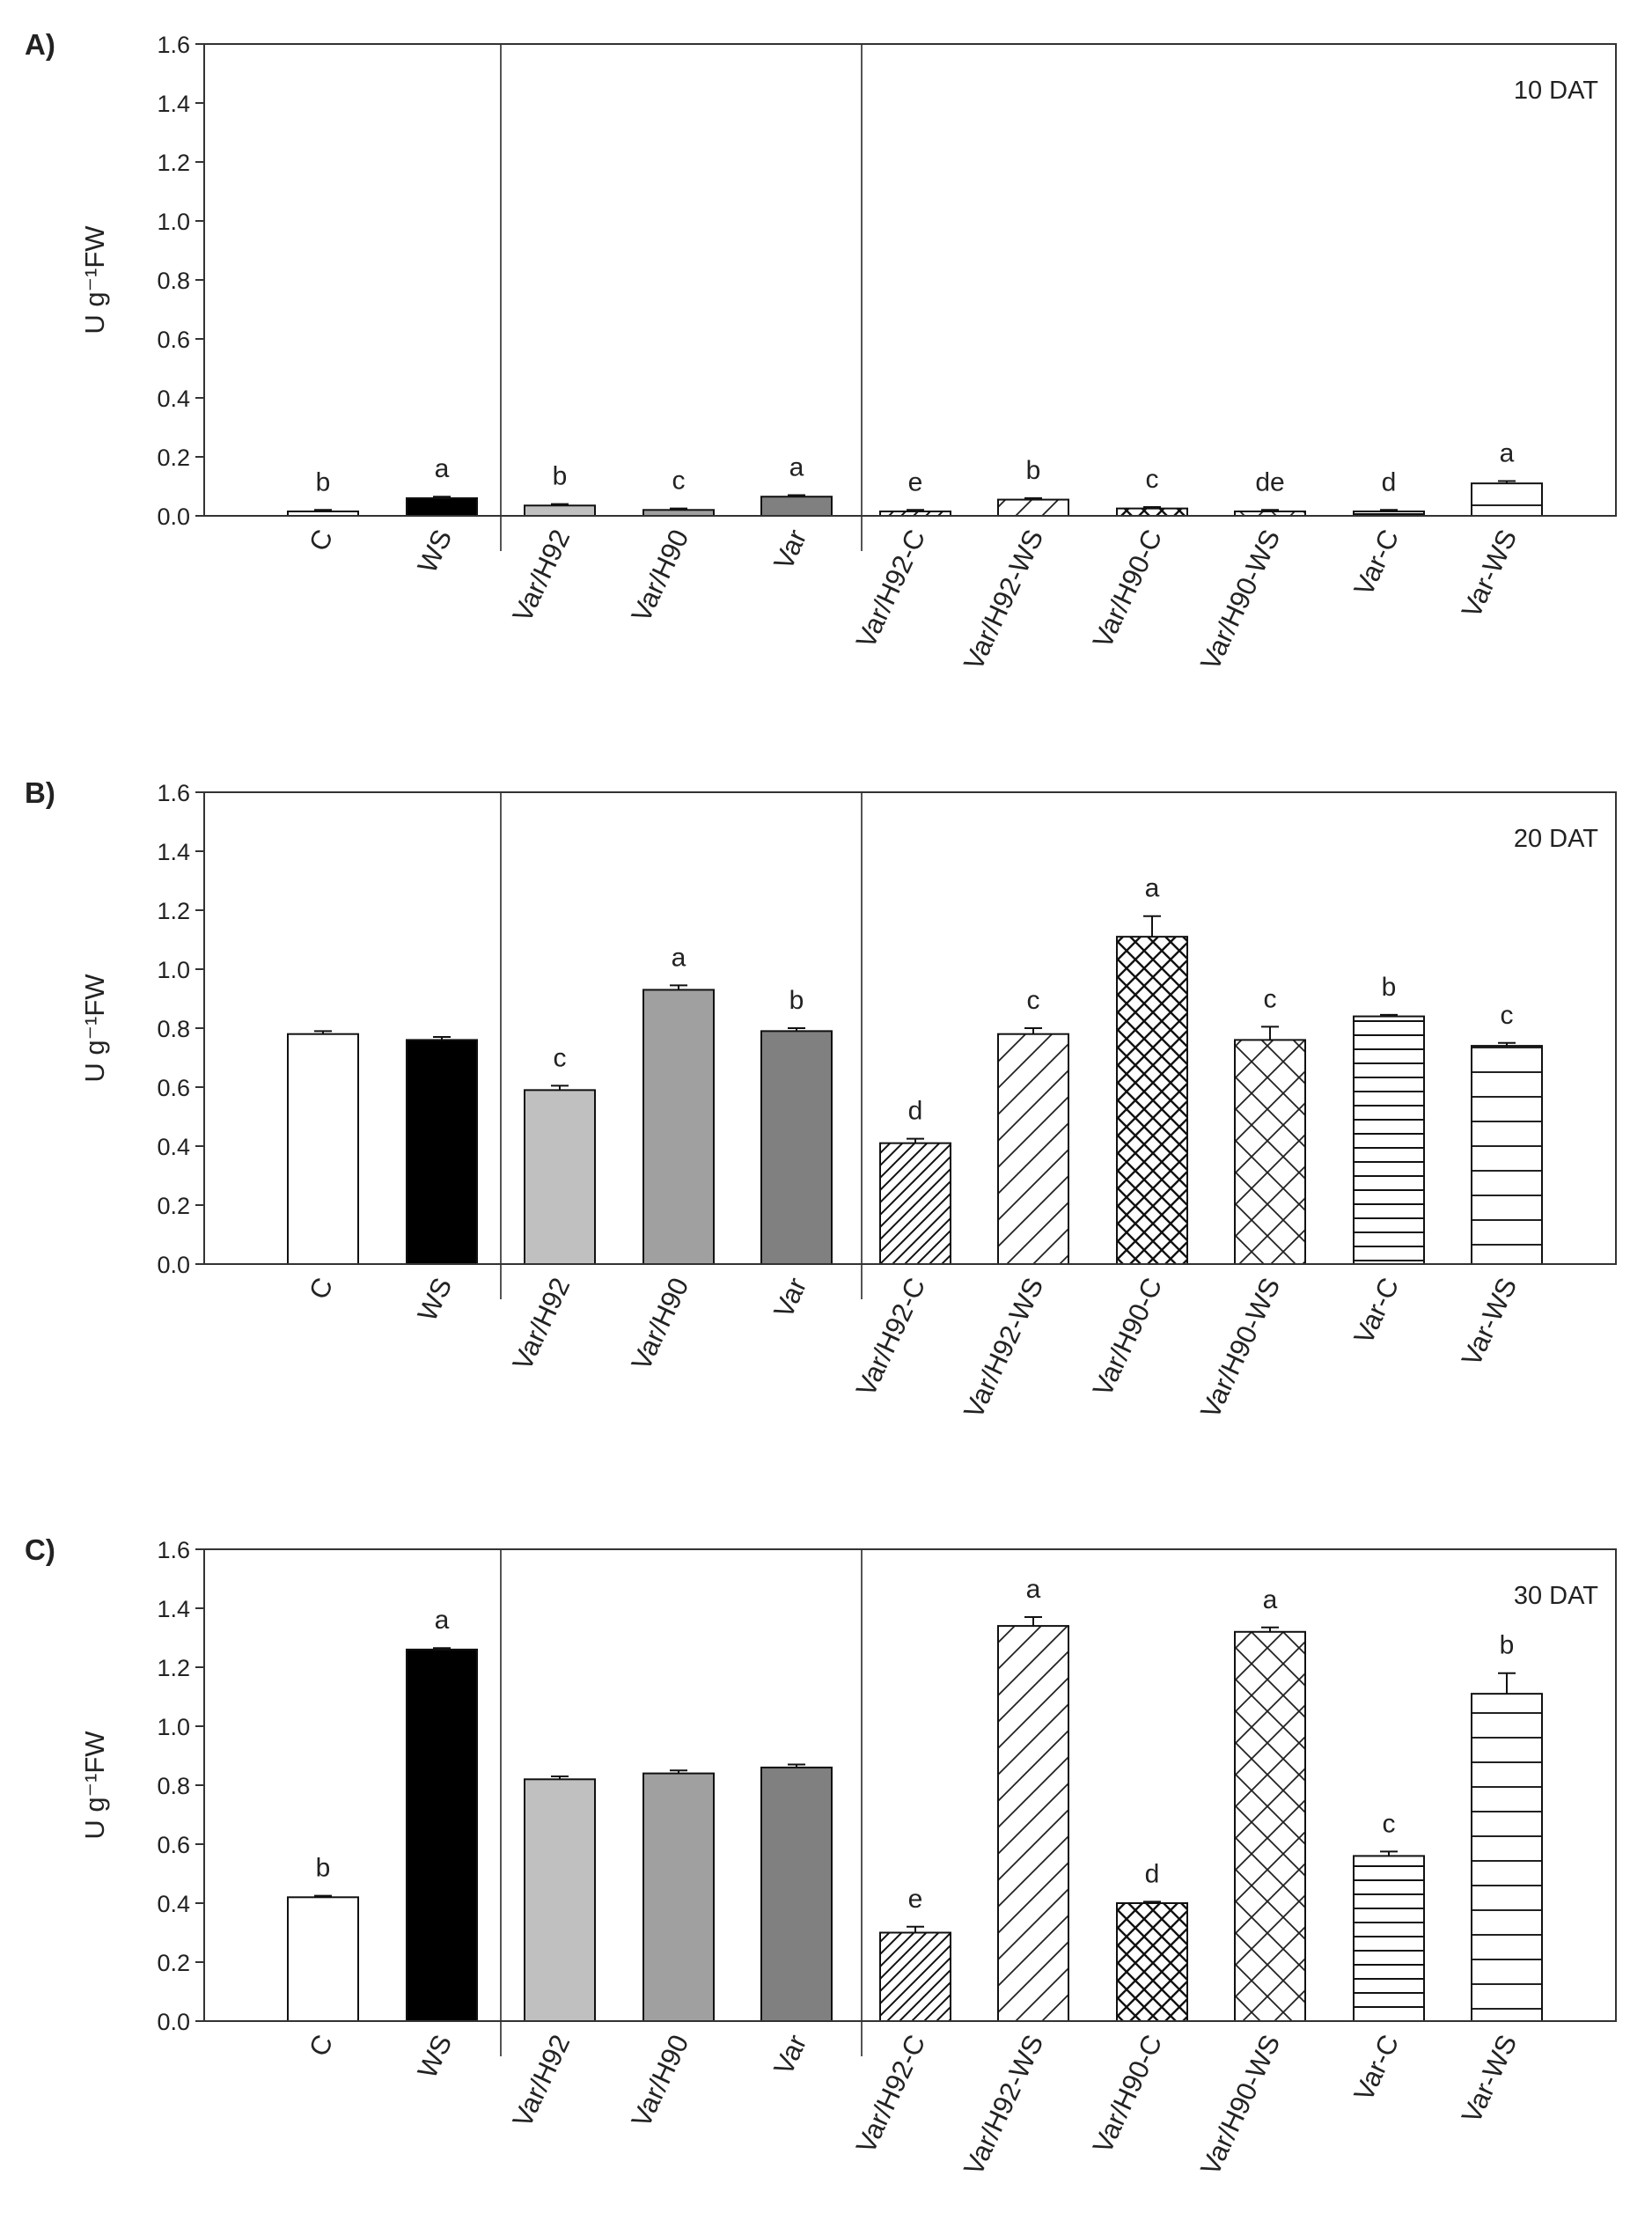 The height and width of the screenshot is (2213, 1652). What do you see at coordinates (1556, 91) in the screenshot?
I see `dat-label: 10 DAT` at bounding box center [1556, 91].